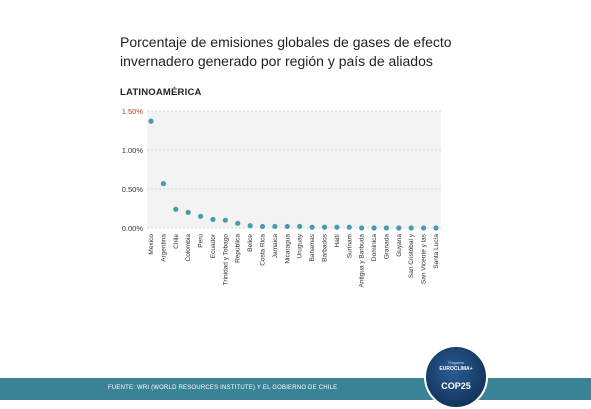 This screenshot has width=591, height=409. Describe the element at coordinates (362, 261) in the screenshot. I see `x-tick-label: Antigua y Barbuda` at that location.